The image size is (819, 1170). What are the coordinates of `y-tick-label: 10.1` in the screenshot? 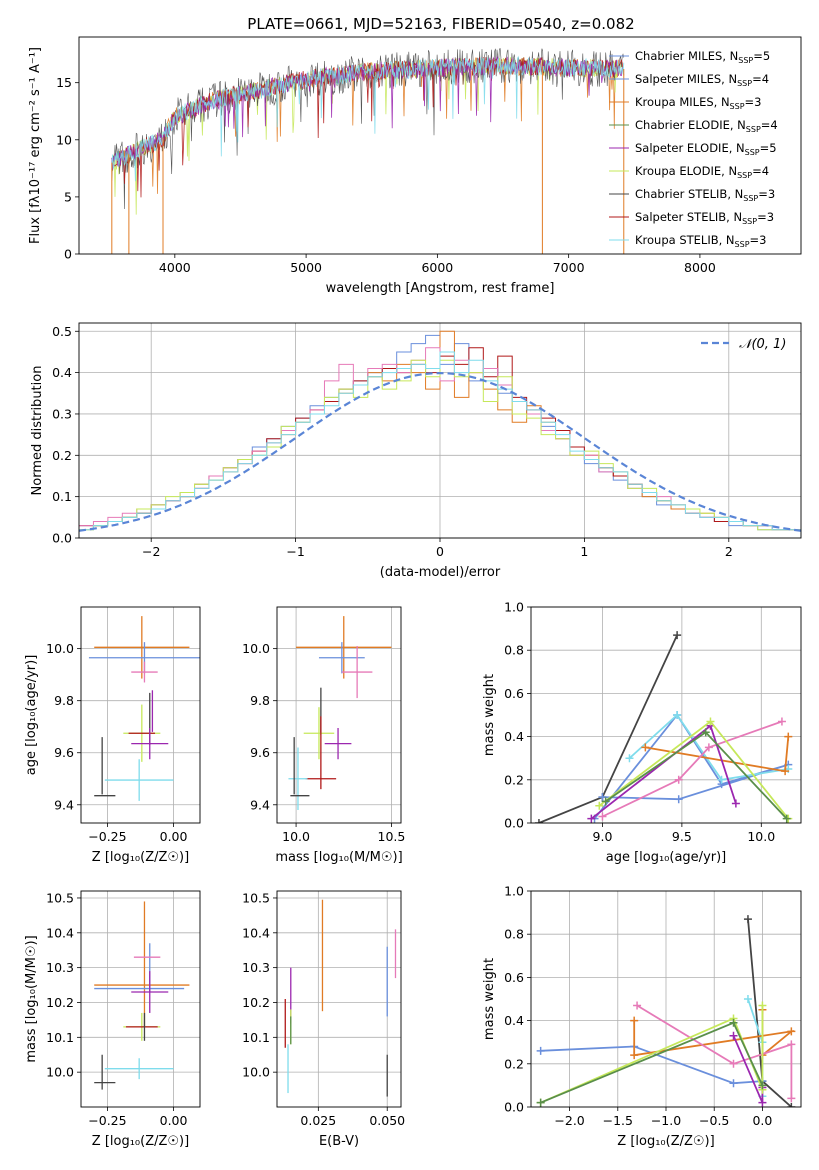 It's located at (60, 1037).